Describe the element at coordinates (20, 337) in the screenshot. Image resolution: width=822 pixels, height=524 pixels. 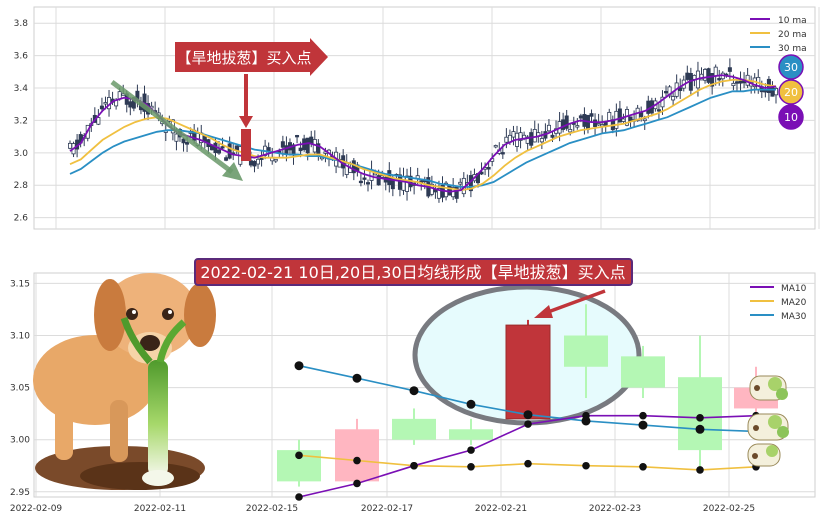
I see `bottom-y-tick-label: 3.10` at that location.